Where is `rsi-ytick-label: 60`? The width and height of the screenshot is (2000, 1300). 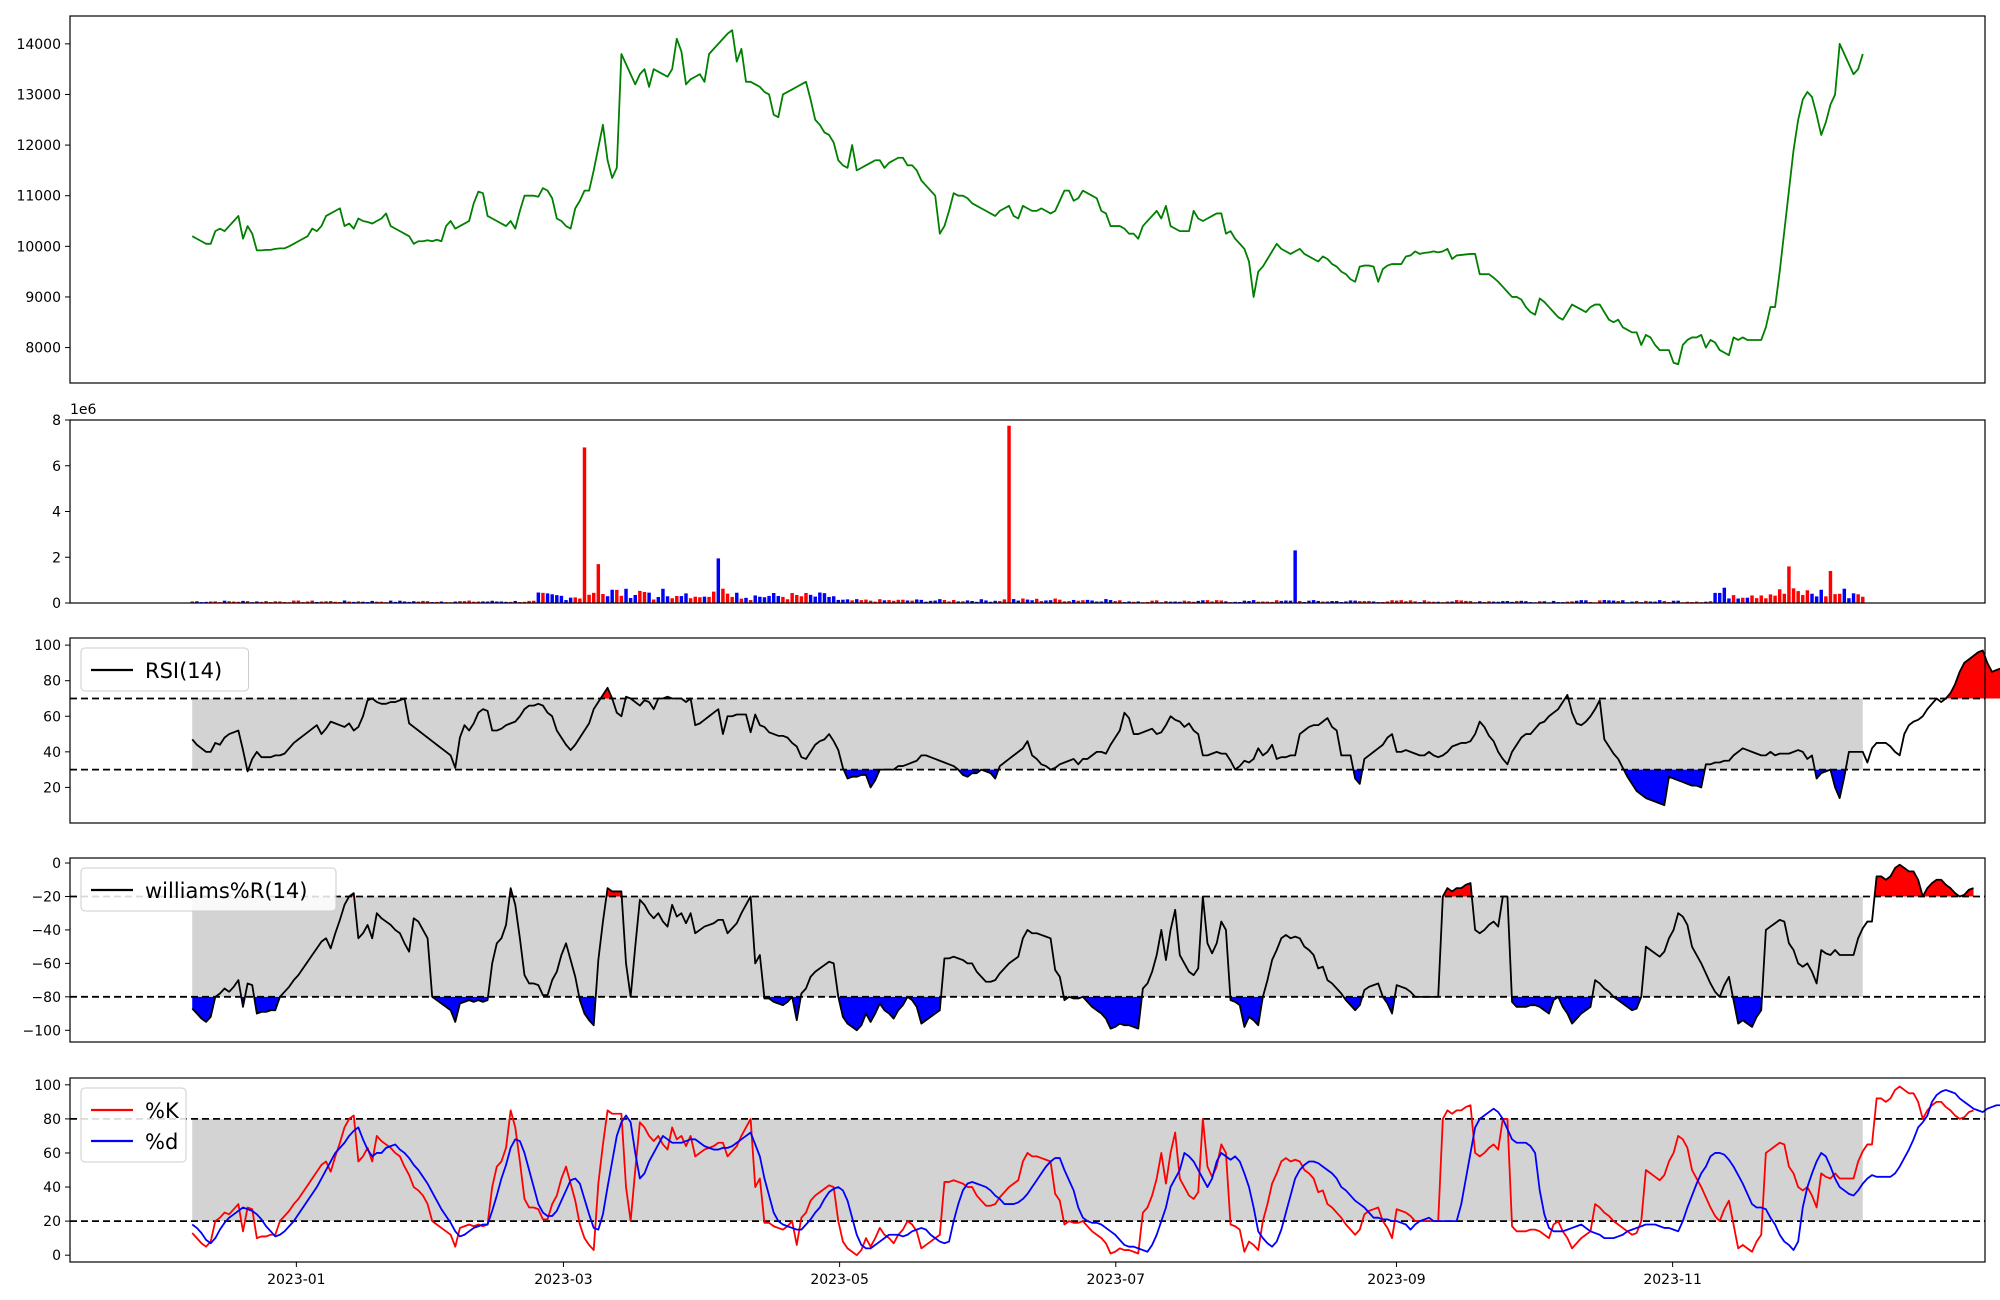 rsi-ytick-label: 60 is located at coordinates (52, 717).